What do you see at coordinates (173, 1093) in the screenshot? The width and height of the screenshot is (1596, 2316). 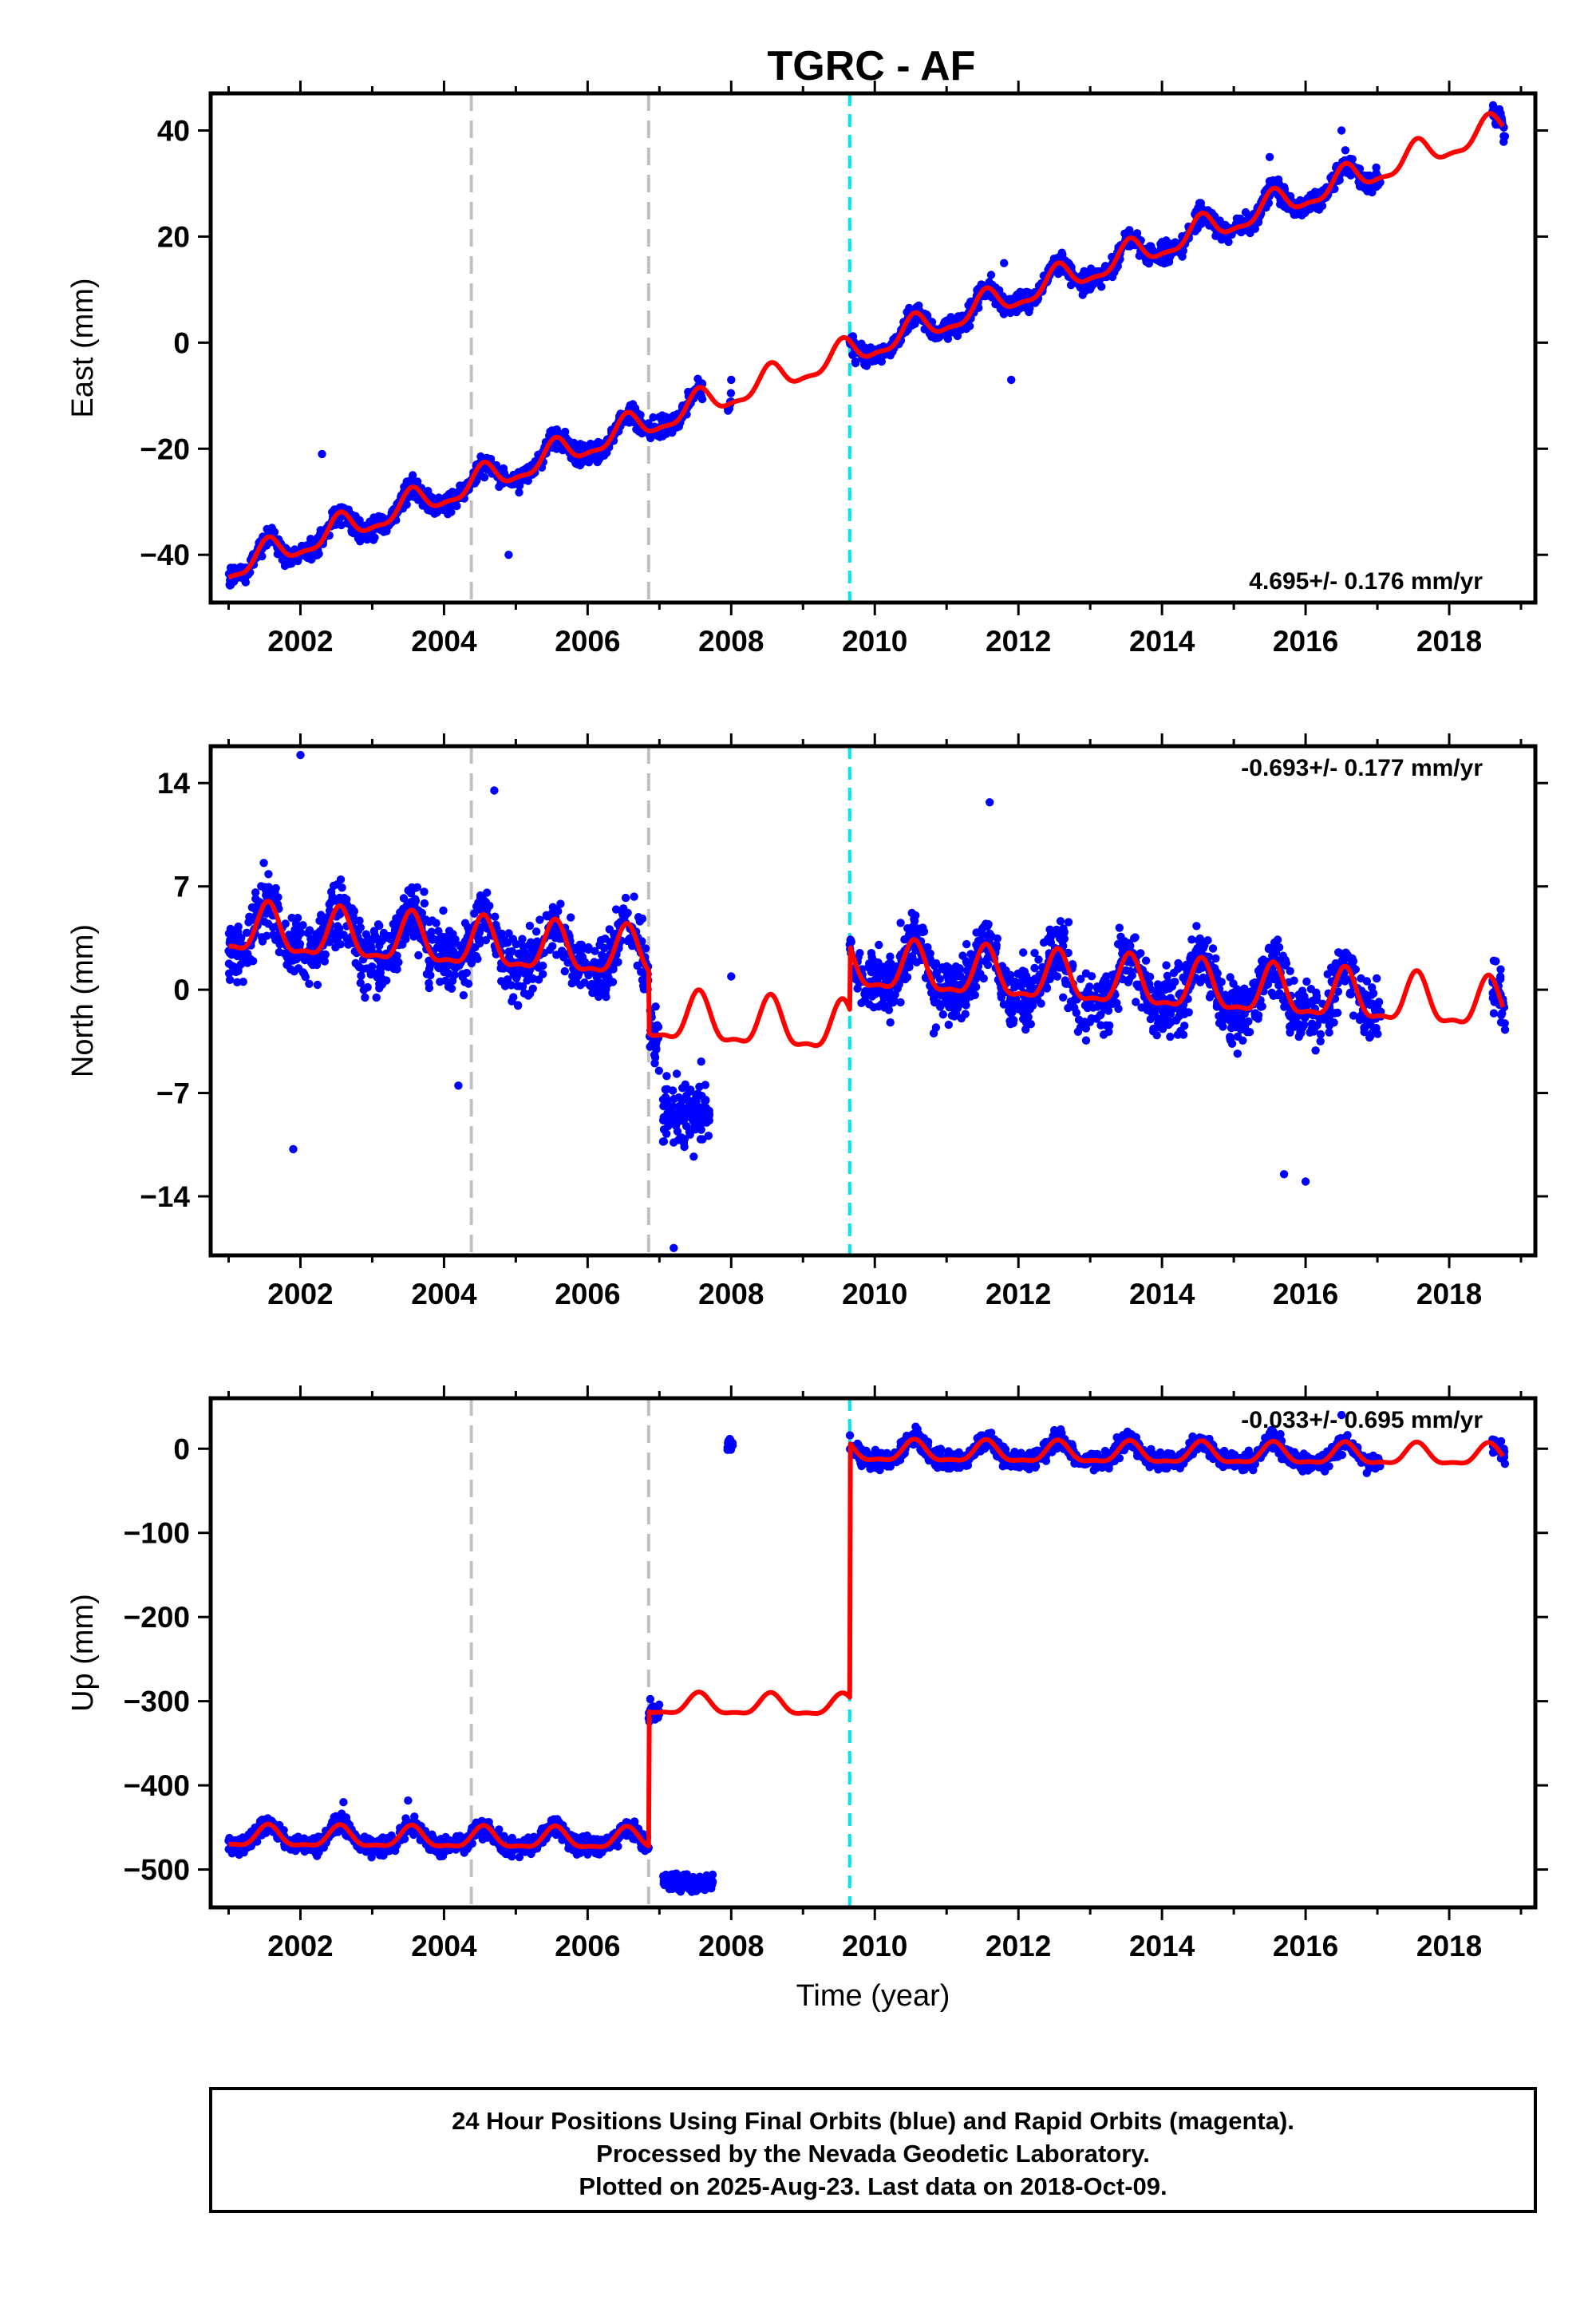 I see `y-tick-label: −7` at bounding box center [173, 1093].